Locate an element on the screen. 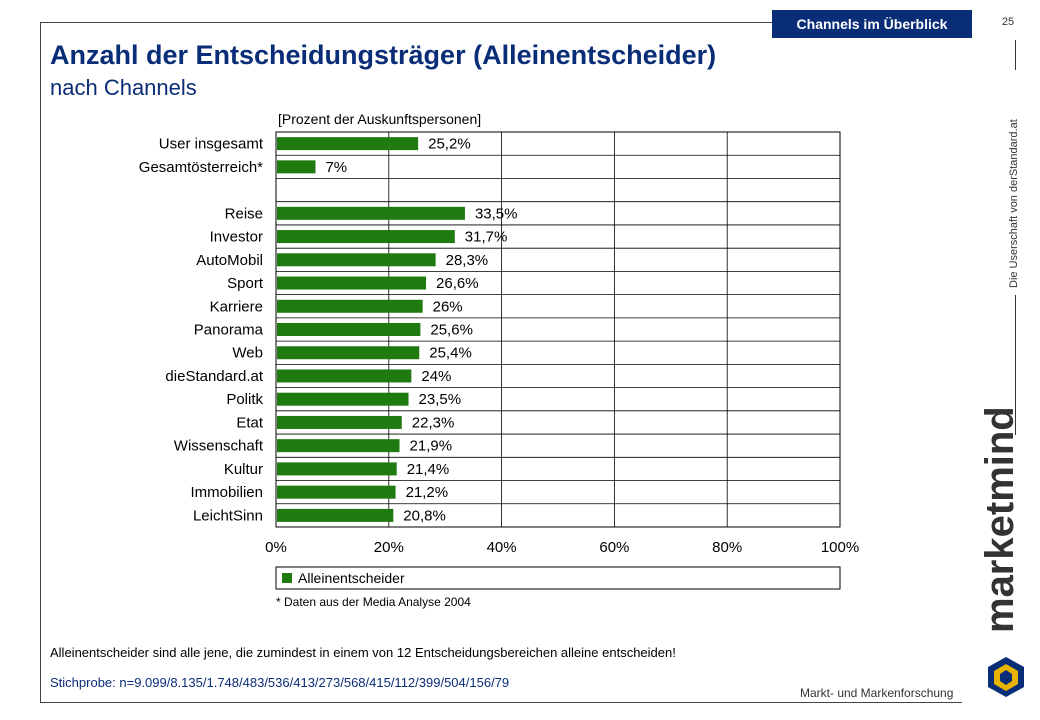 The image size is (1040, 720). data-label: 26% is located at coordinates (448, 306).